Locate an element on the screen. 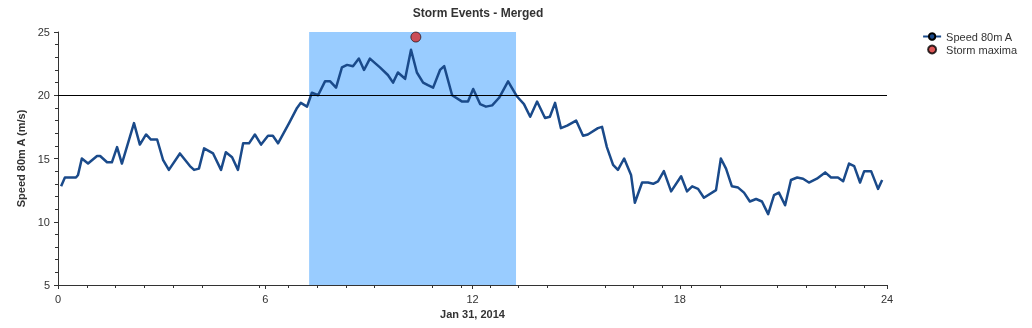 The width and height of the screenshot is (1032, 328). x-tick-label: 18 is located at coordinates (679, 298).